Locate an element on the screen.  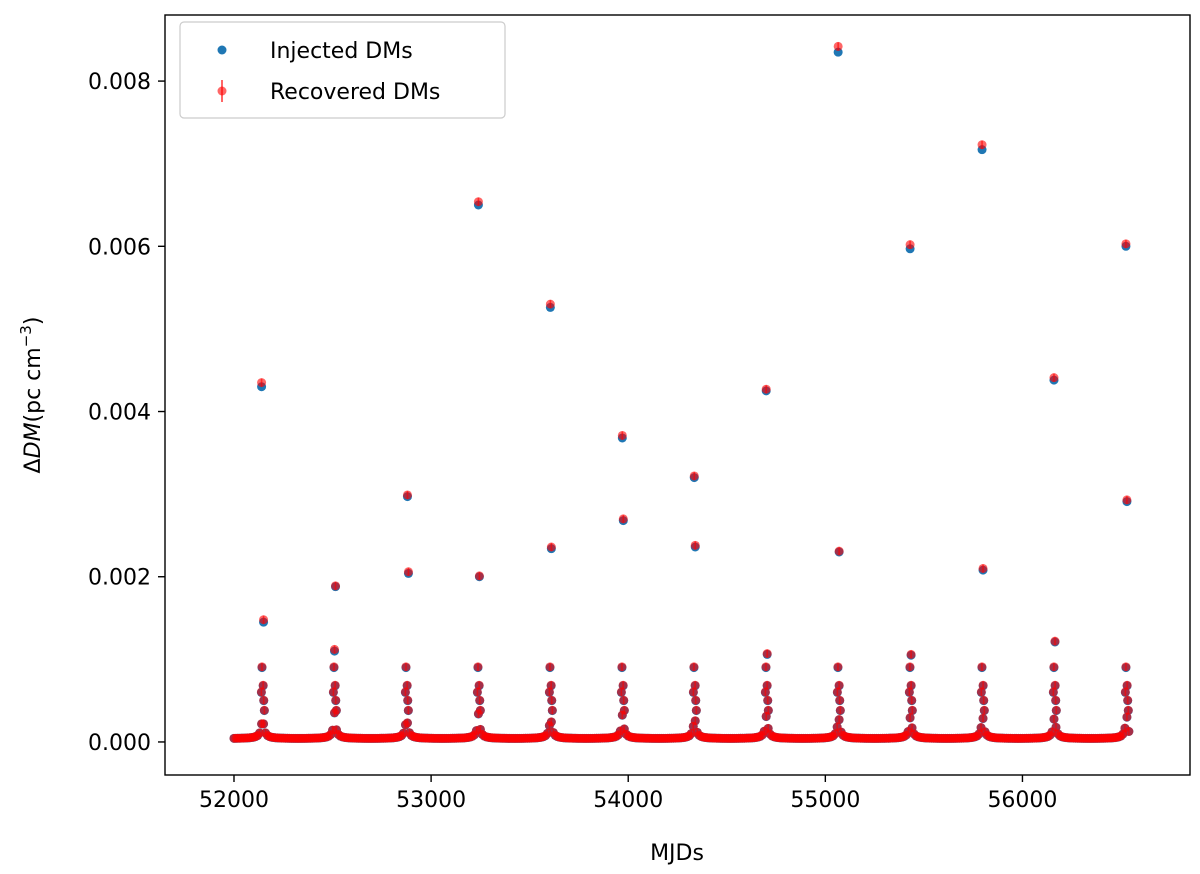
y-axis-label: ΔDM(pc cm−3) is located at coordinates (31, 395).